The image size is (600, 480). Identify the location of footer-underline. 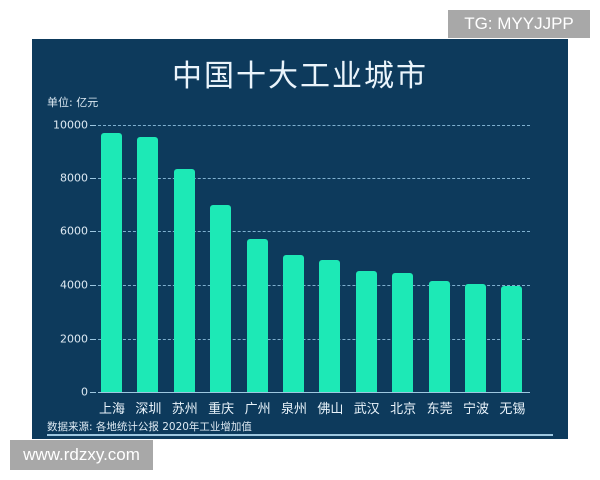
(300, 435).